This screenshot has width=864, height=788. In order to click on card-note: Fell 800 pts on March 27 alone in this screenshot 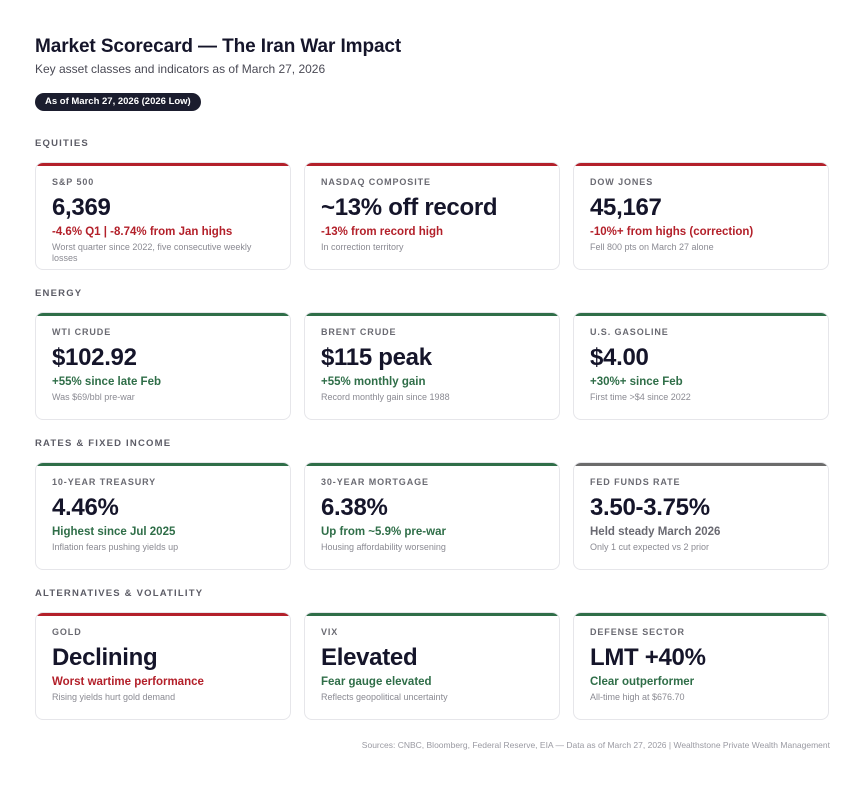, I will do `click(652, 247)`.